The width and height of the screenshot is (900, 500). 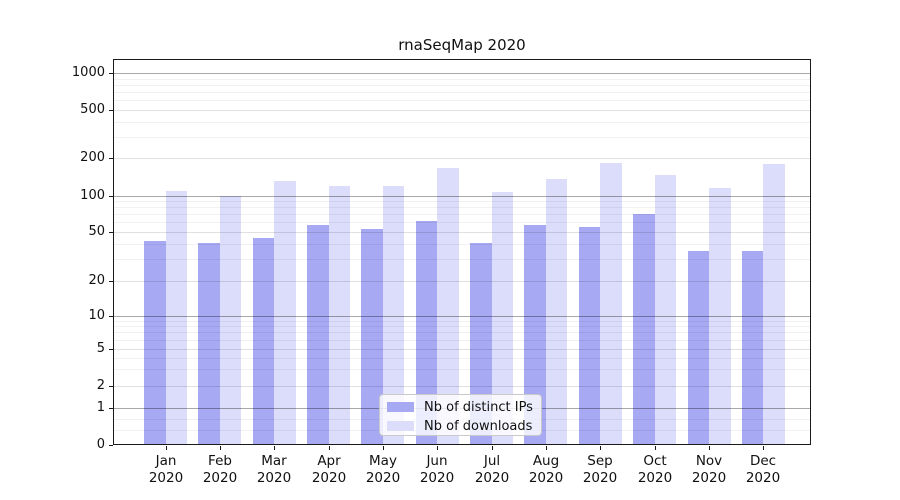 I want to click on y-tick-label: 2, so click(x=100, y=385).